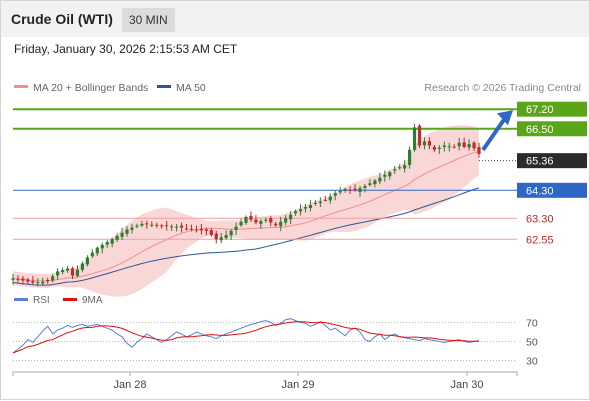  I want to click on rsi-ma-line, so click(245, 337).